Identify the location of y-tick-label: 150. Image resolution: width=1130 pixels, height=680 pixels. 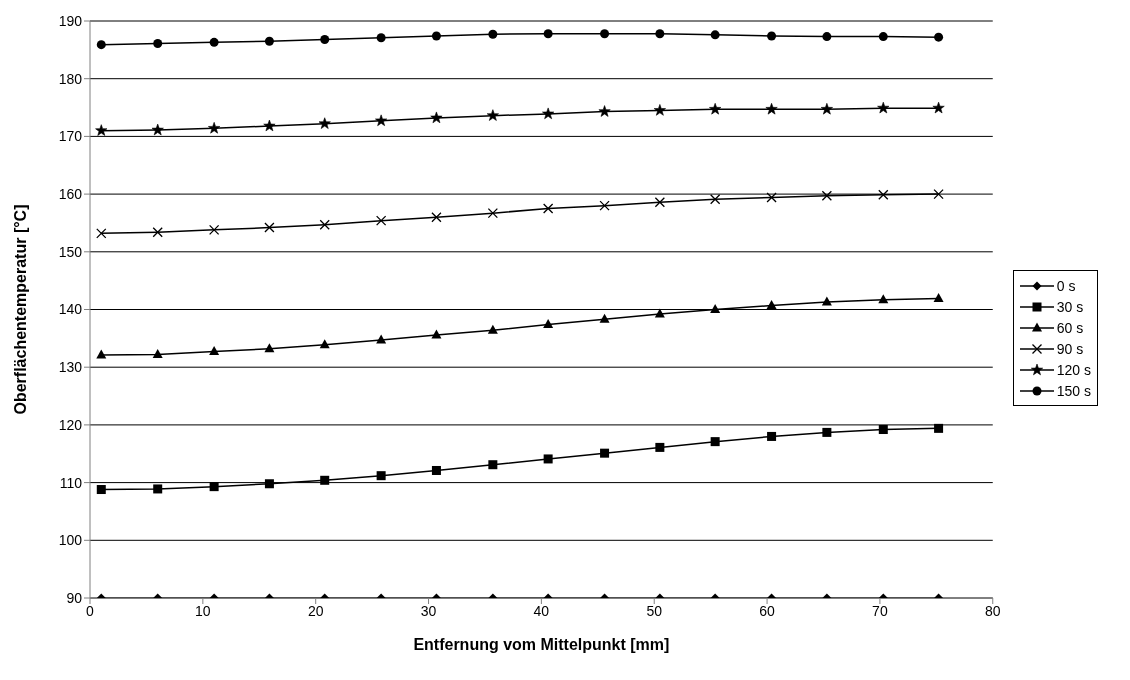
(70, 251).